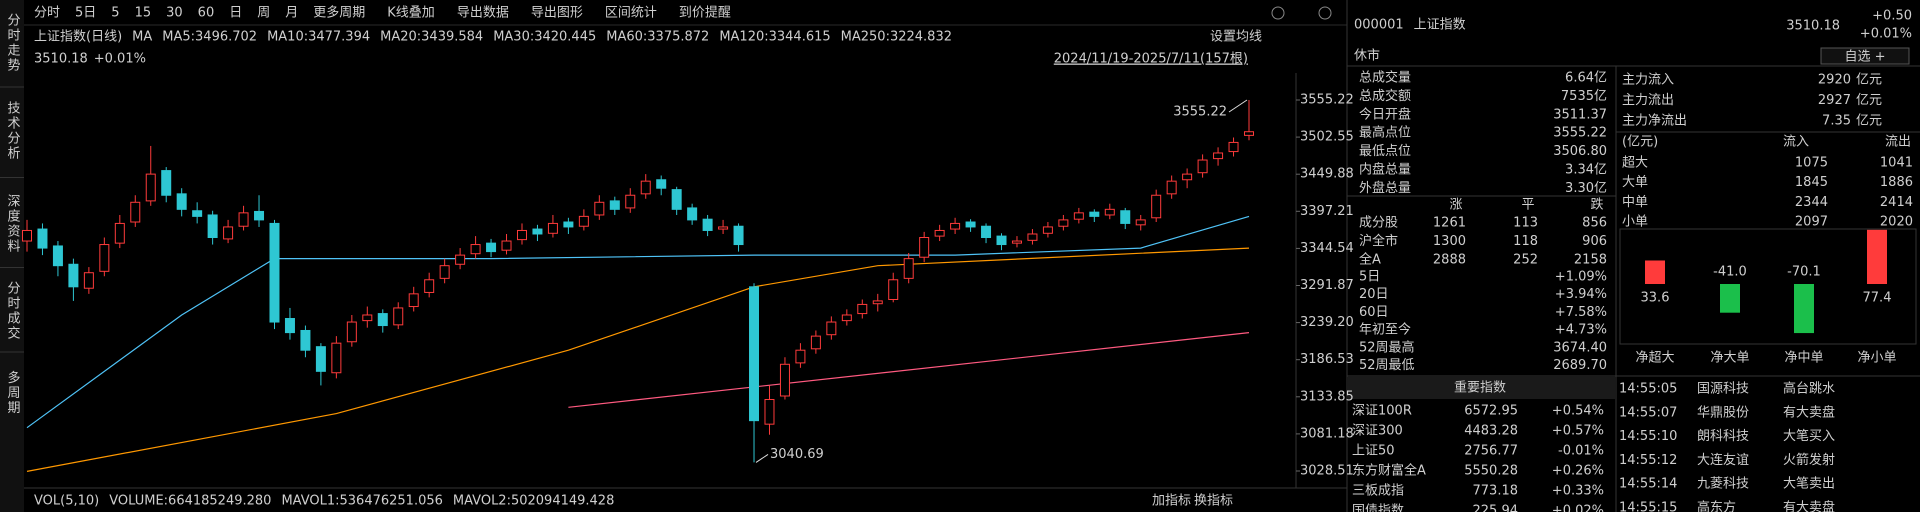 The width and height of the screenshot is (1920, 512). Describe the element at coordinates (1809, 412) in the screenshot. I see `alert-event: 有大卖盘` at that location.